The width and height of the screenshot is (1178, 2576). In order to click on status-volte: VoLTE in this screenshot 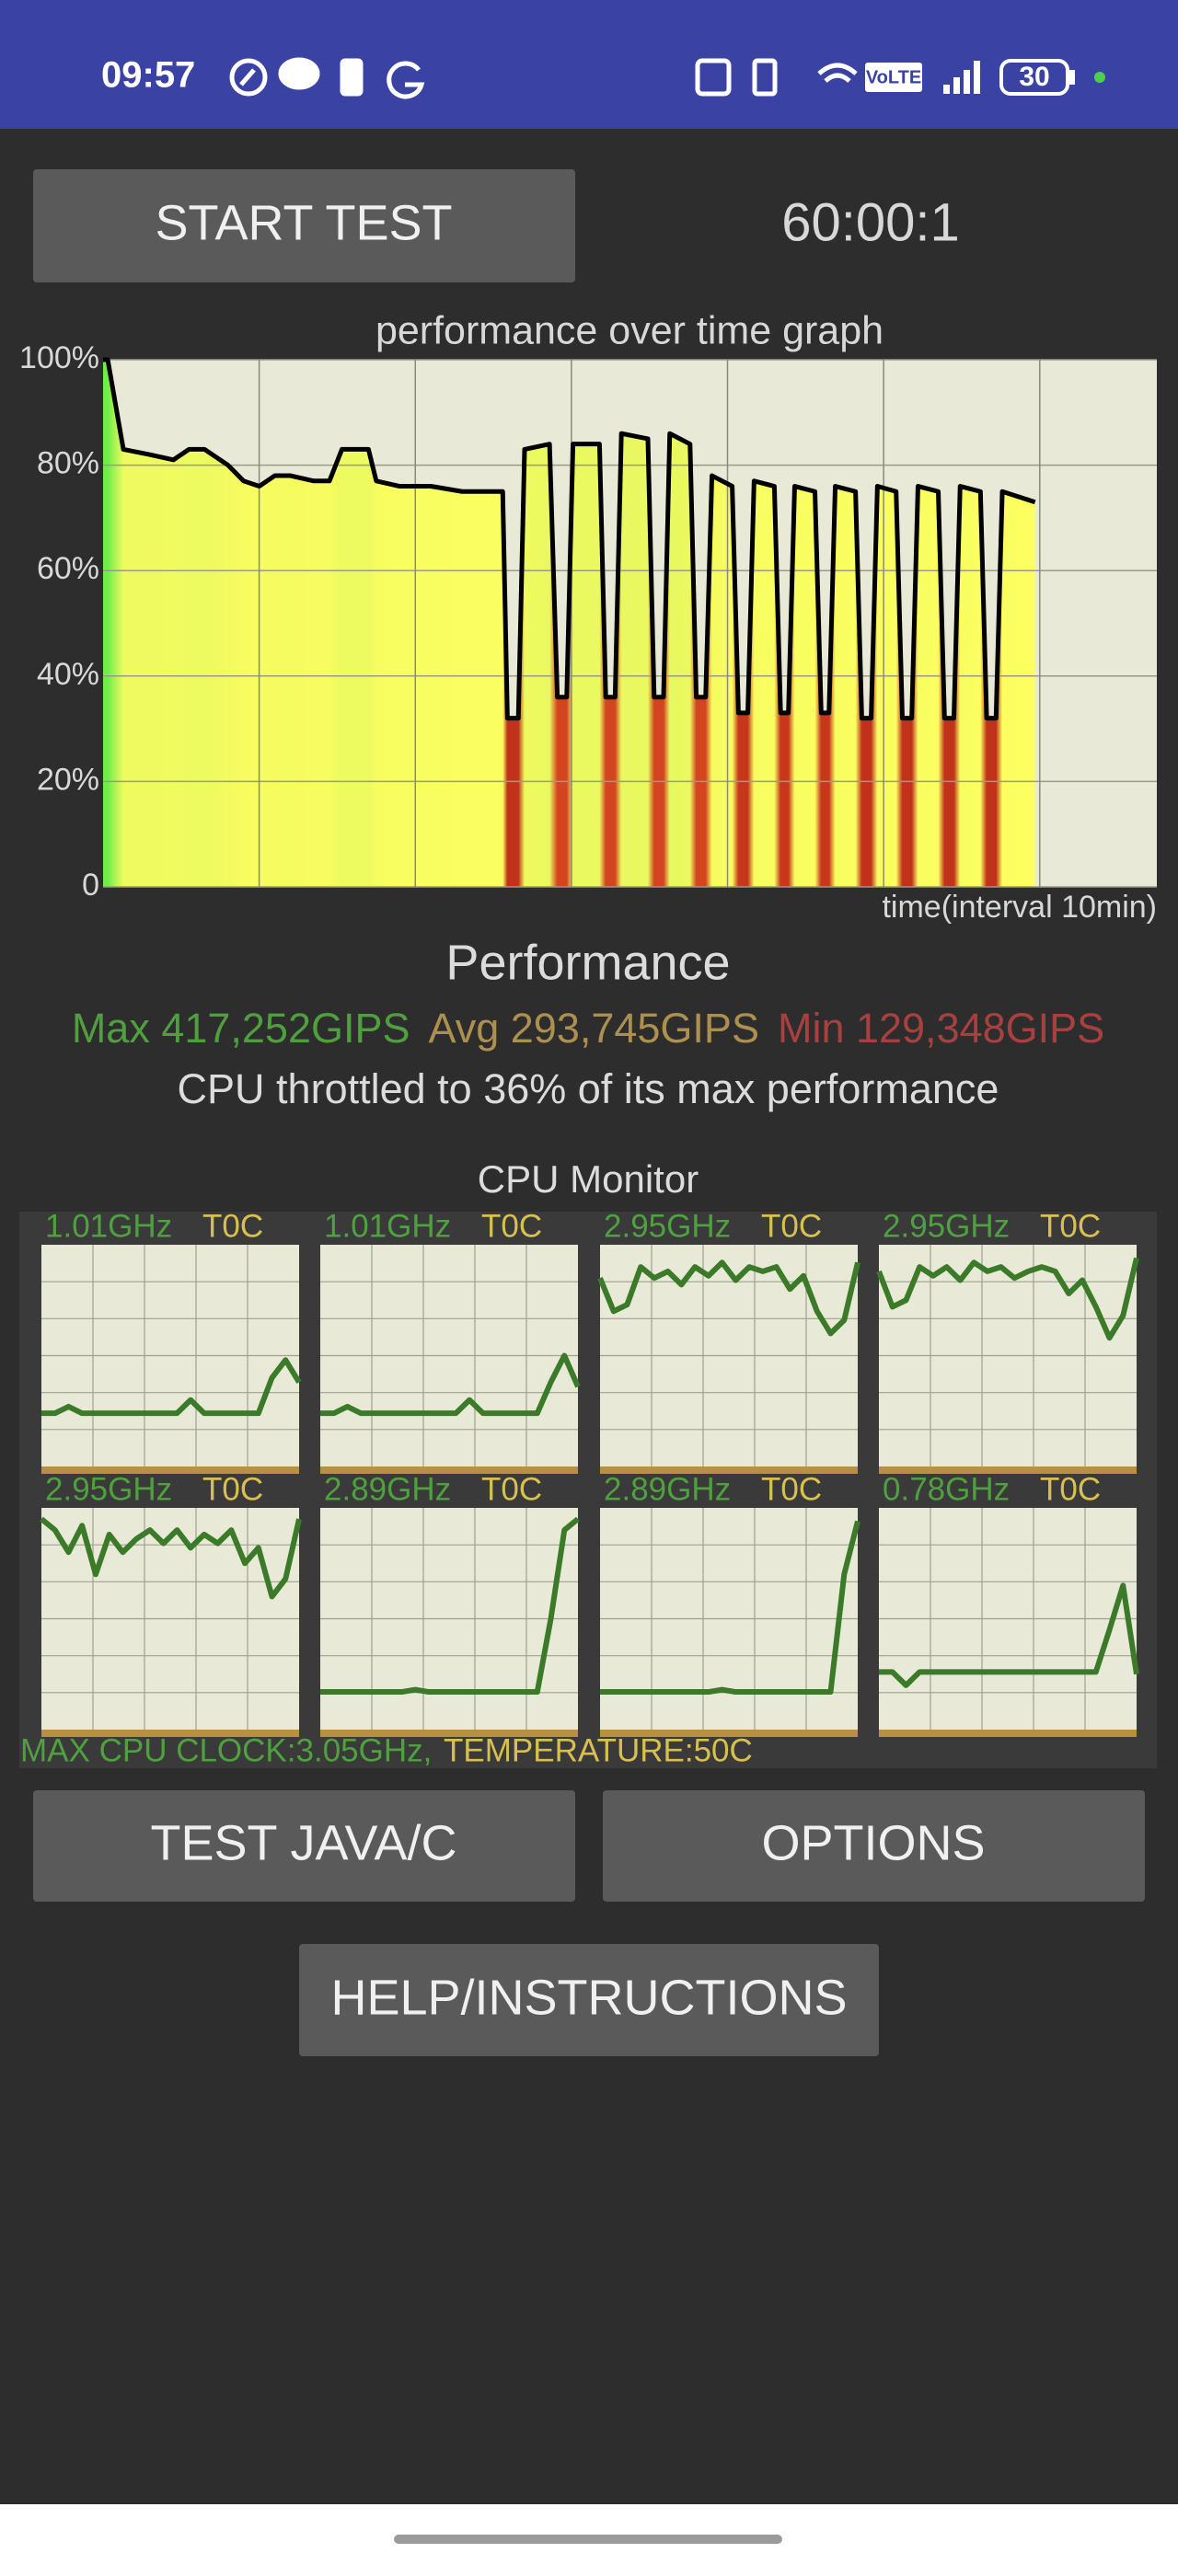, I will do `click(893, 77)`.